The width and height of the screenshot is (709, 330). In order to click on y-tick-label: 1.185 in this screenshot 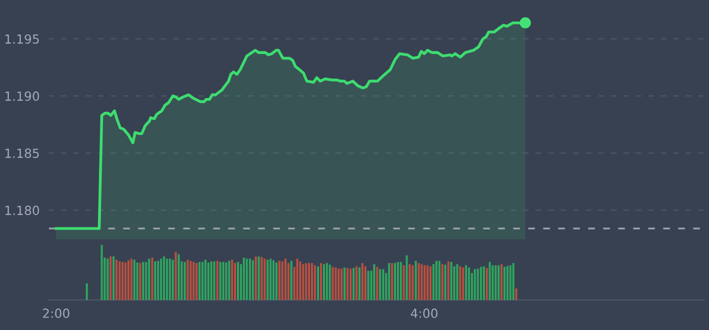, I will do `click(22, 153)`.